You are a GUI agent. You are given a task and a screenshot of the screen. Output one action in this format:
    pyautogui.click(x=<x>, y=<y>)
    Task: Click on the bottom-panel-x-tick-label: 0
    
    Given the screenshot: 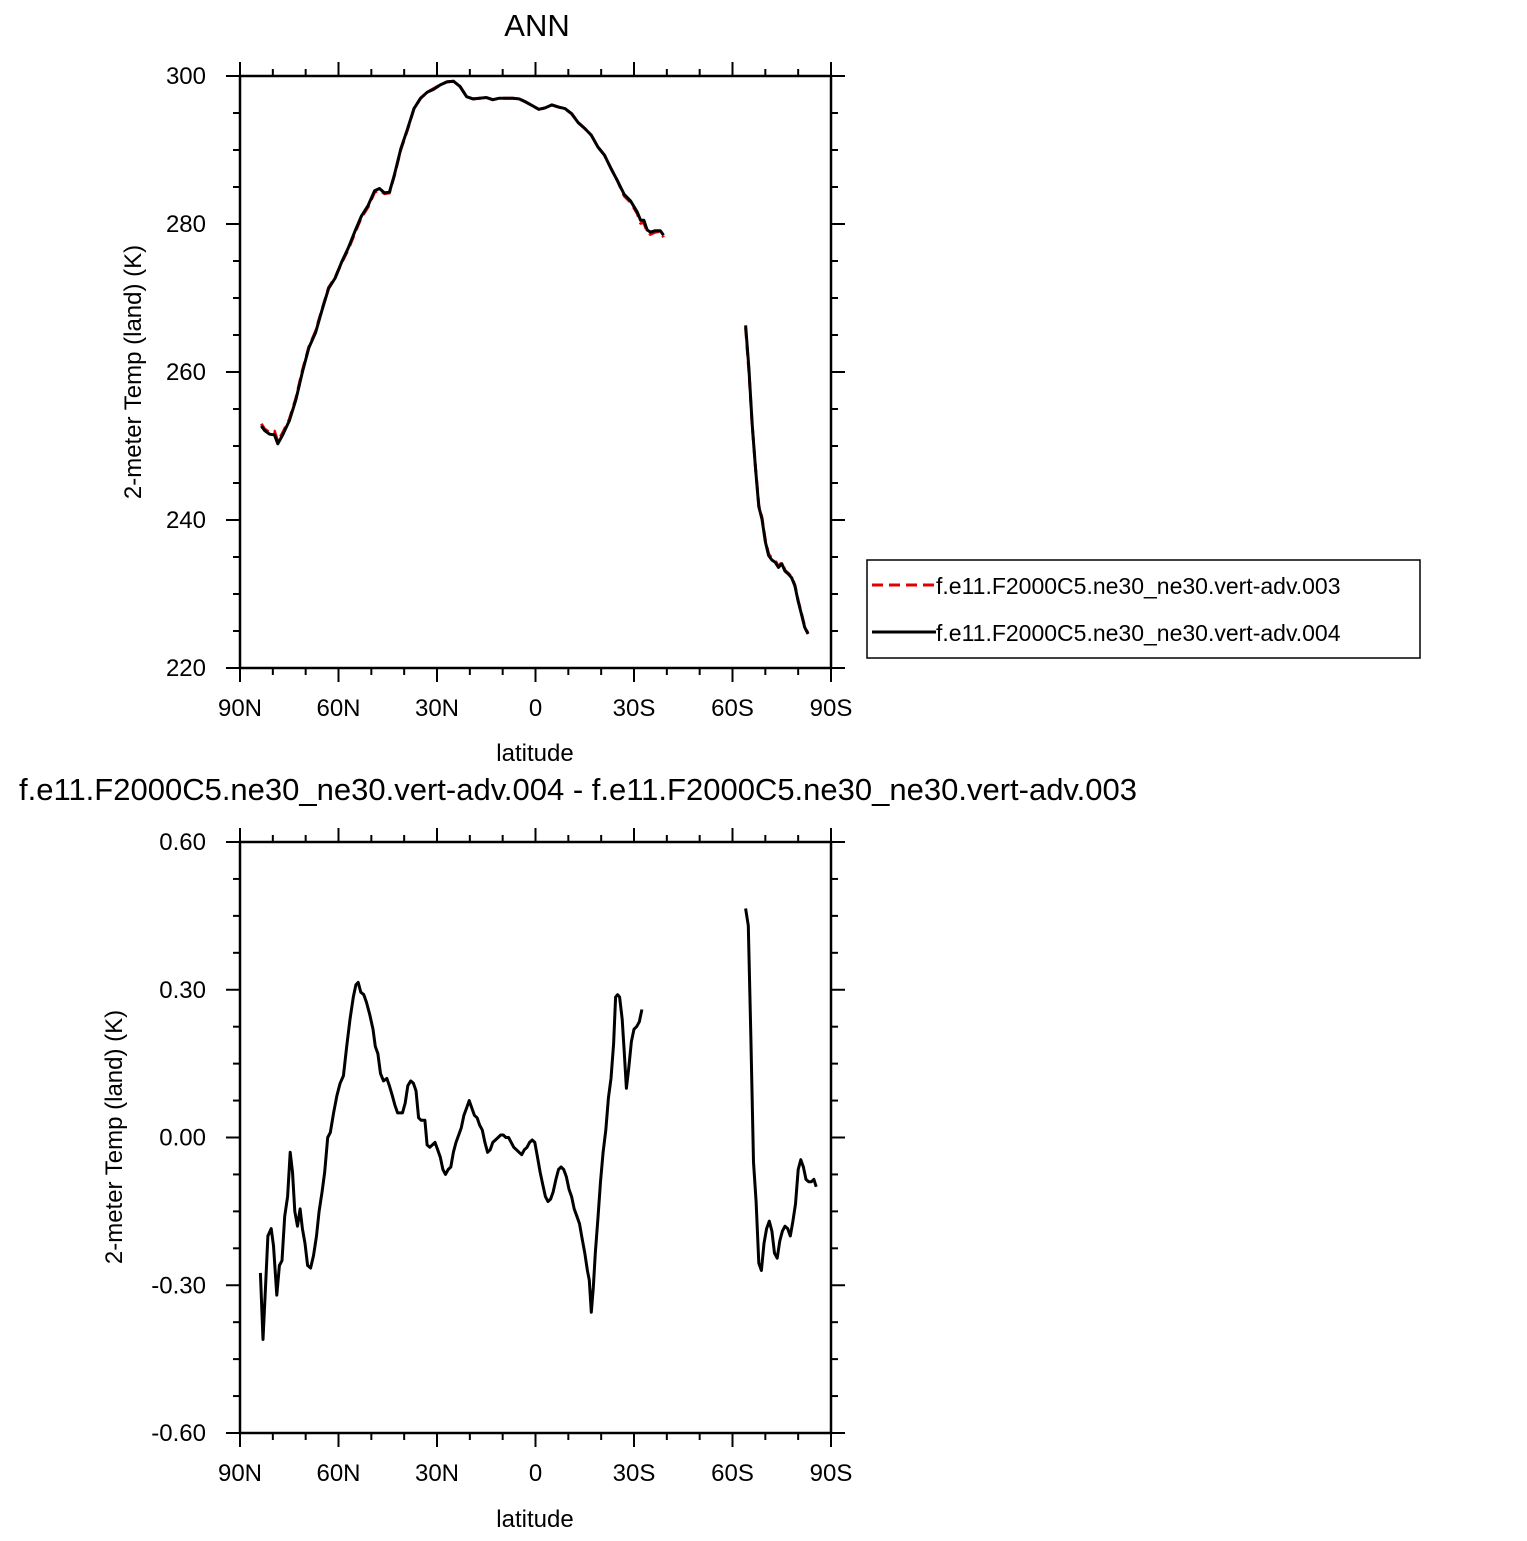 What is the action you would take?
    pyautogui.click(x=535, y=1473)
    